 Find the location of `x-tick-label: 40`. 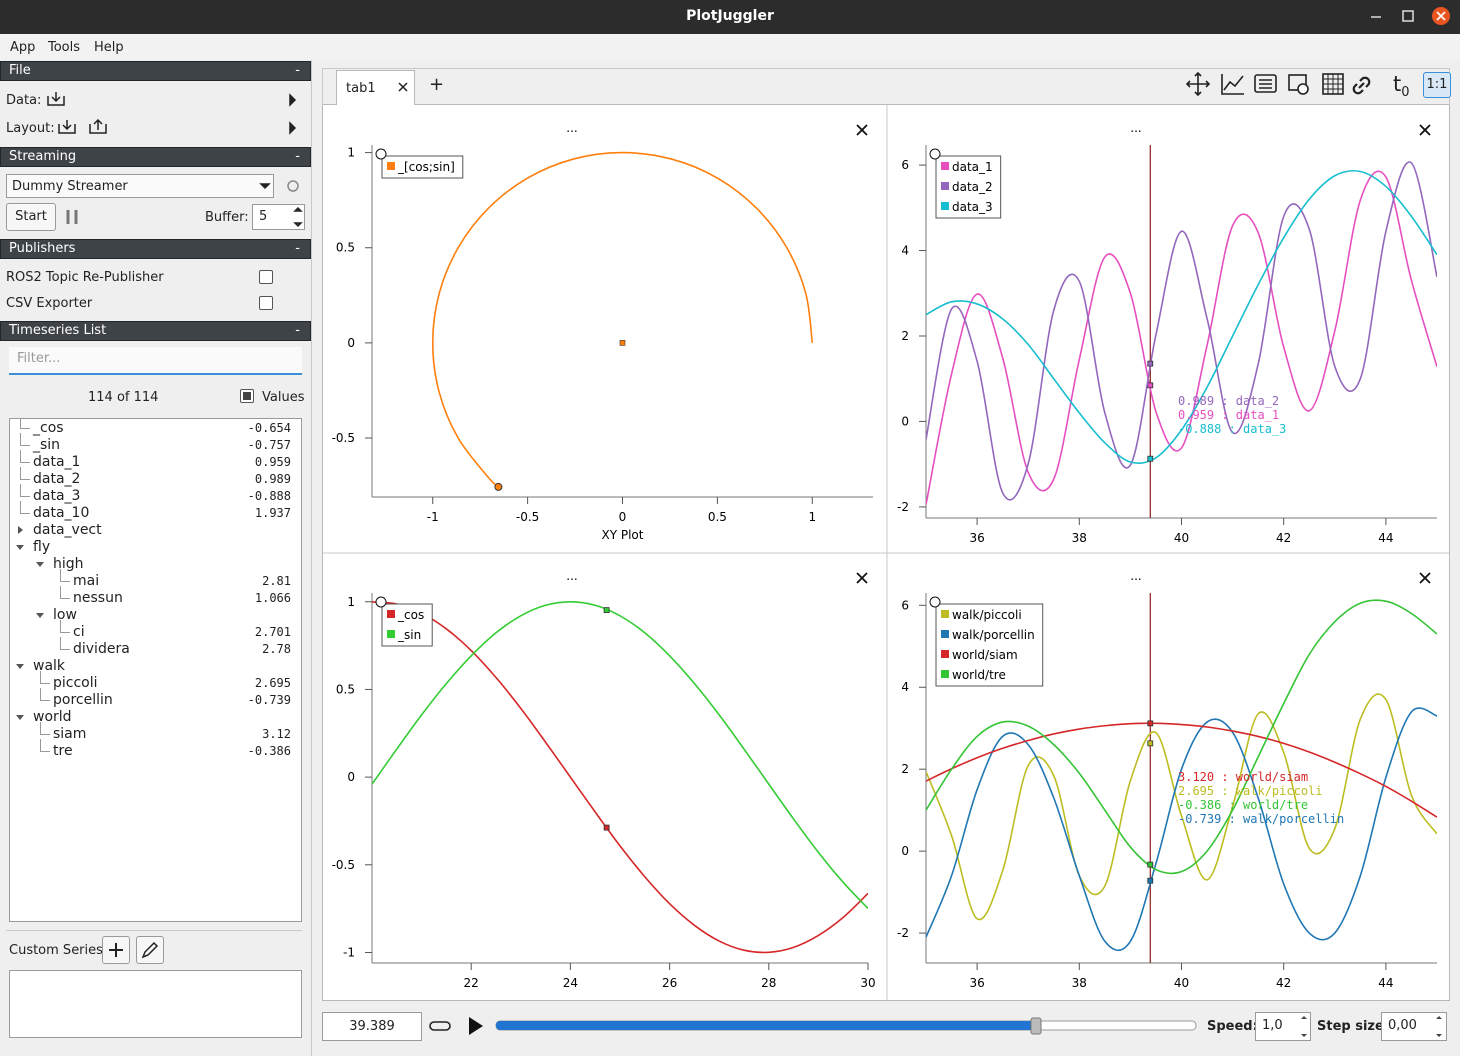

x-tick-label: 40 is located at coordinates (1181, 538).